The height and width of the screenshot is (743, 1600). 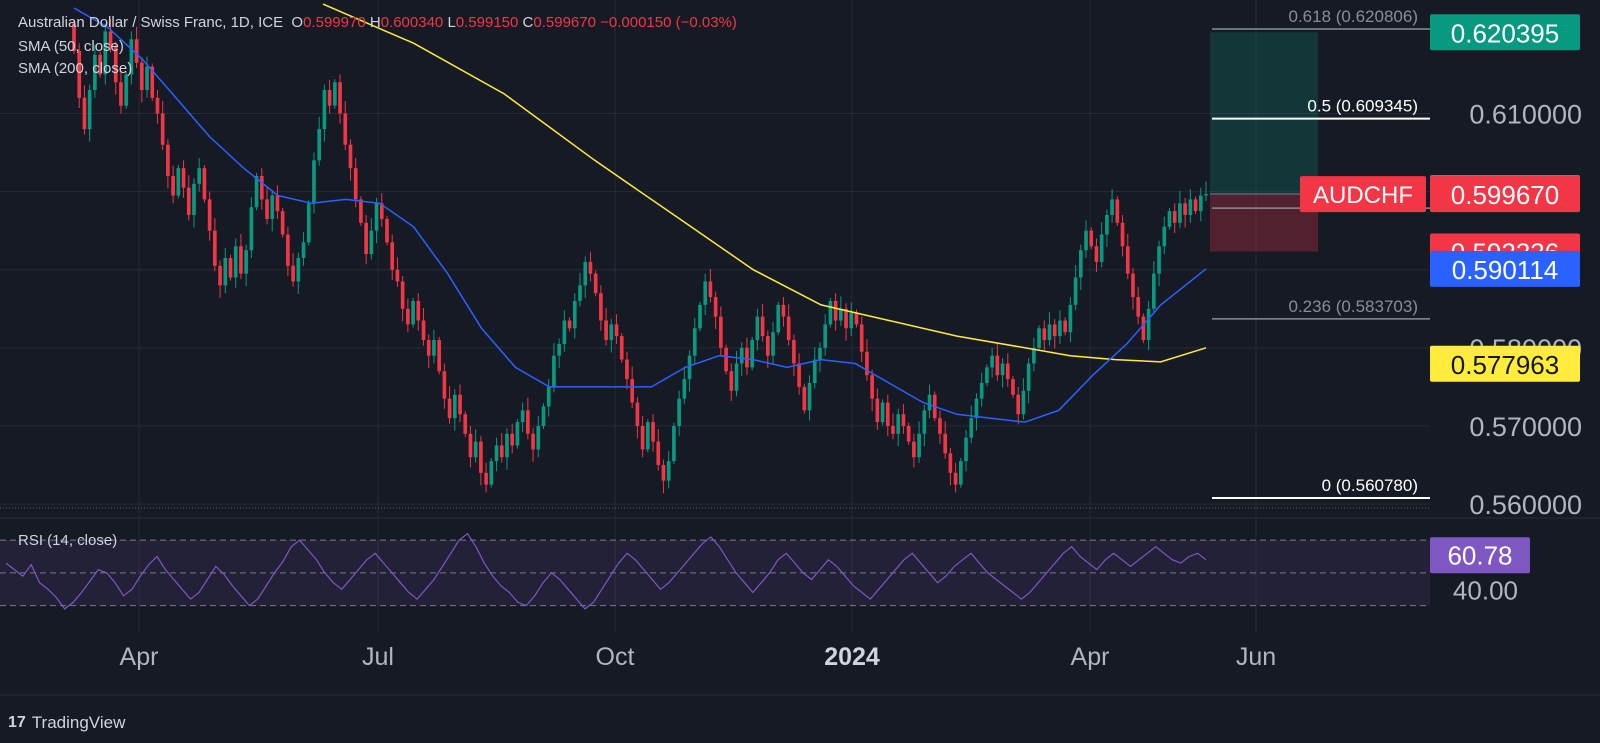 I want to click on fib-label-1: 0.5 (0.609345), so click(x=1362, y=106).